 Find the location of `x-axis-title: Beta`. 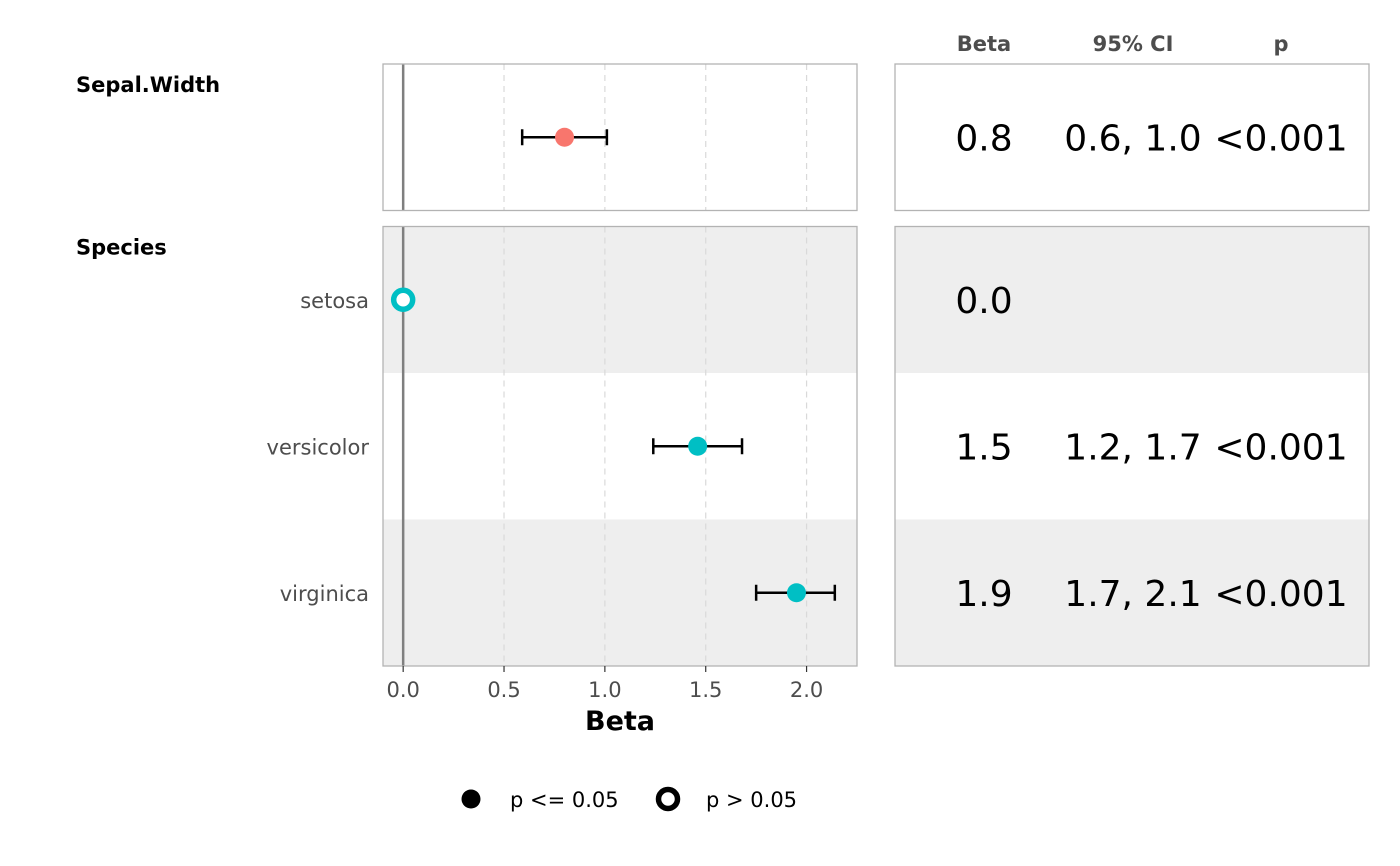

x-axis-title: Beta is located at coordinates (620, 721).